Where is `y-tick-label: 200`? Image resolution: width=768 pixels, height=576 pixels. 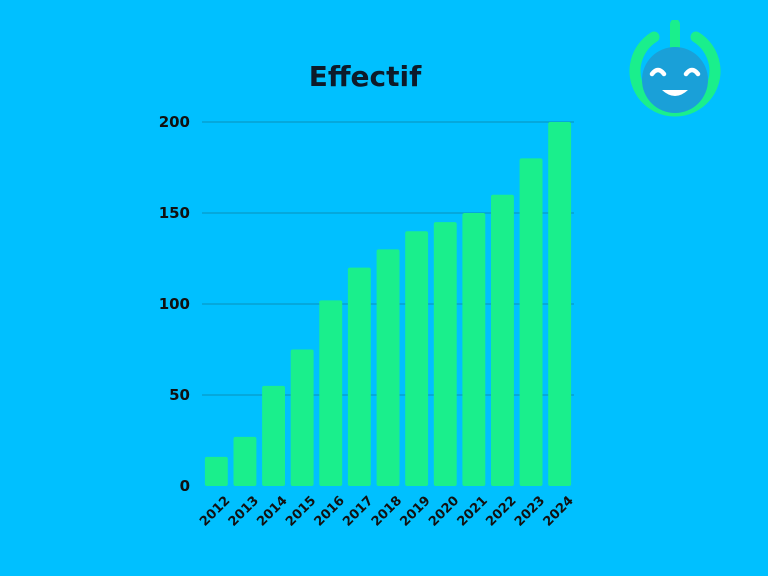
y-tick-label: 200 is located at coordinates (174, 122).